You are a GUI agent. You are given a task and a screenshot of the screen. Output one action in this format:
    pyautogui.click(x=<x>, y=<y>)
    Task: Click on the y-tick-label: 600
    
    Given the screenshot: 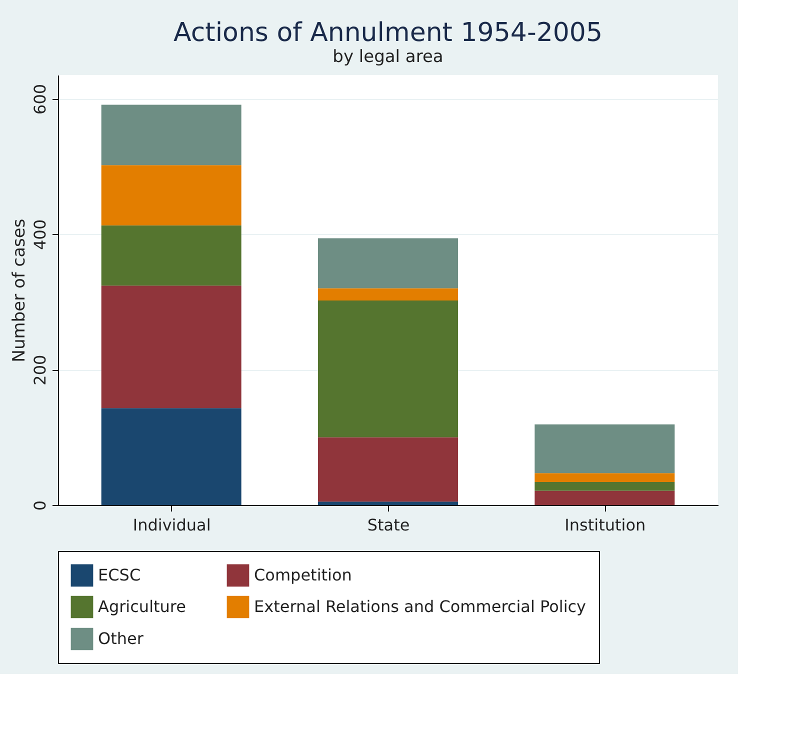 What is the action you would take?
    pyautogui.click(x=40, y=99)
    